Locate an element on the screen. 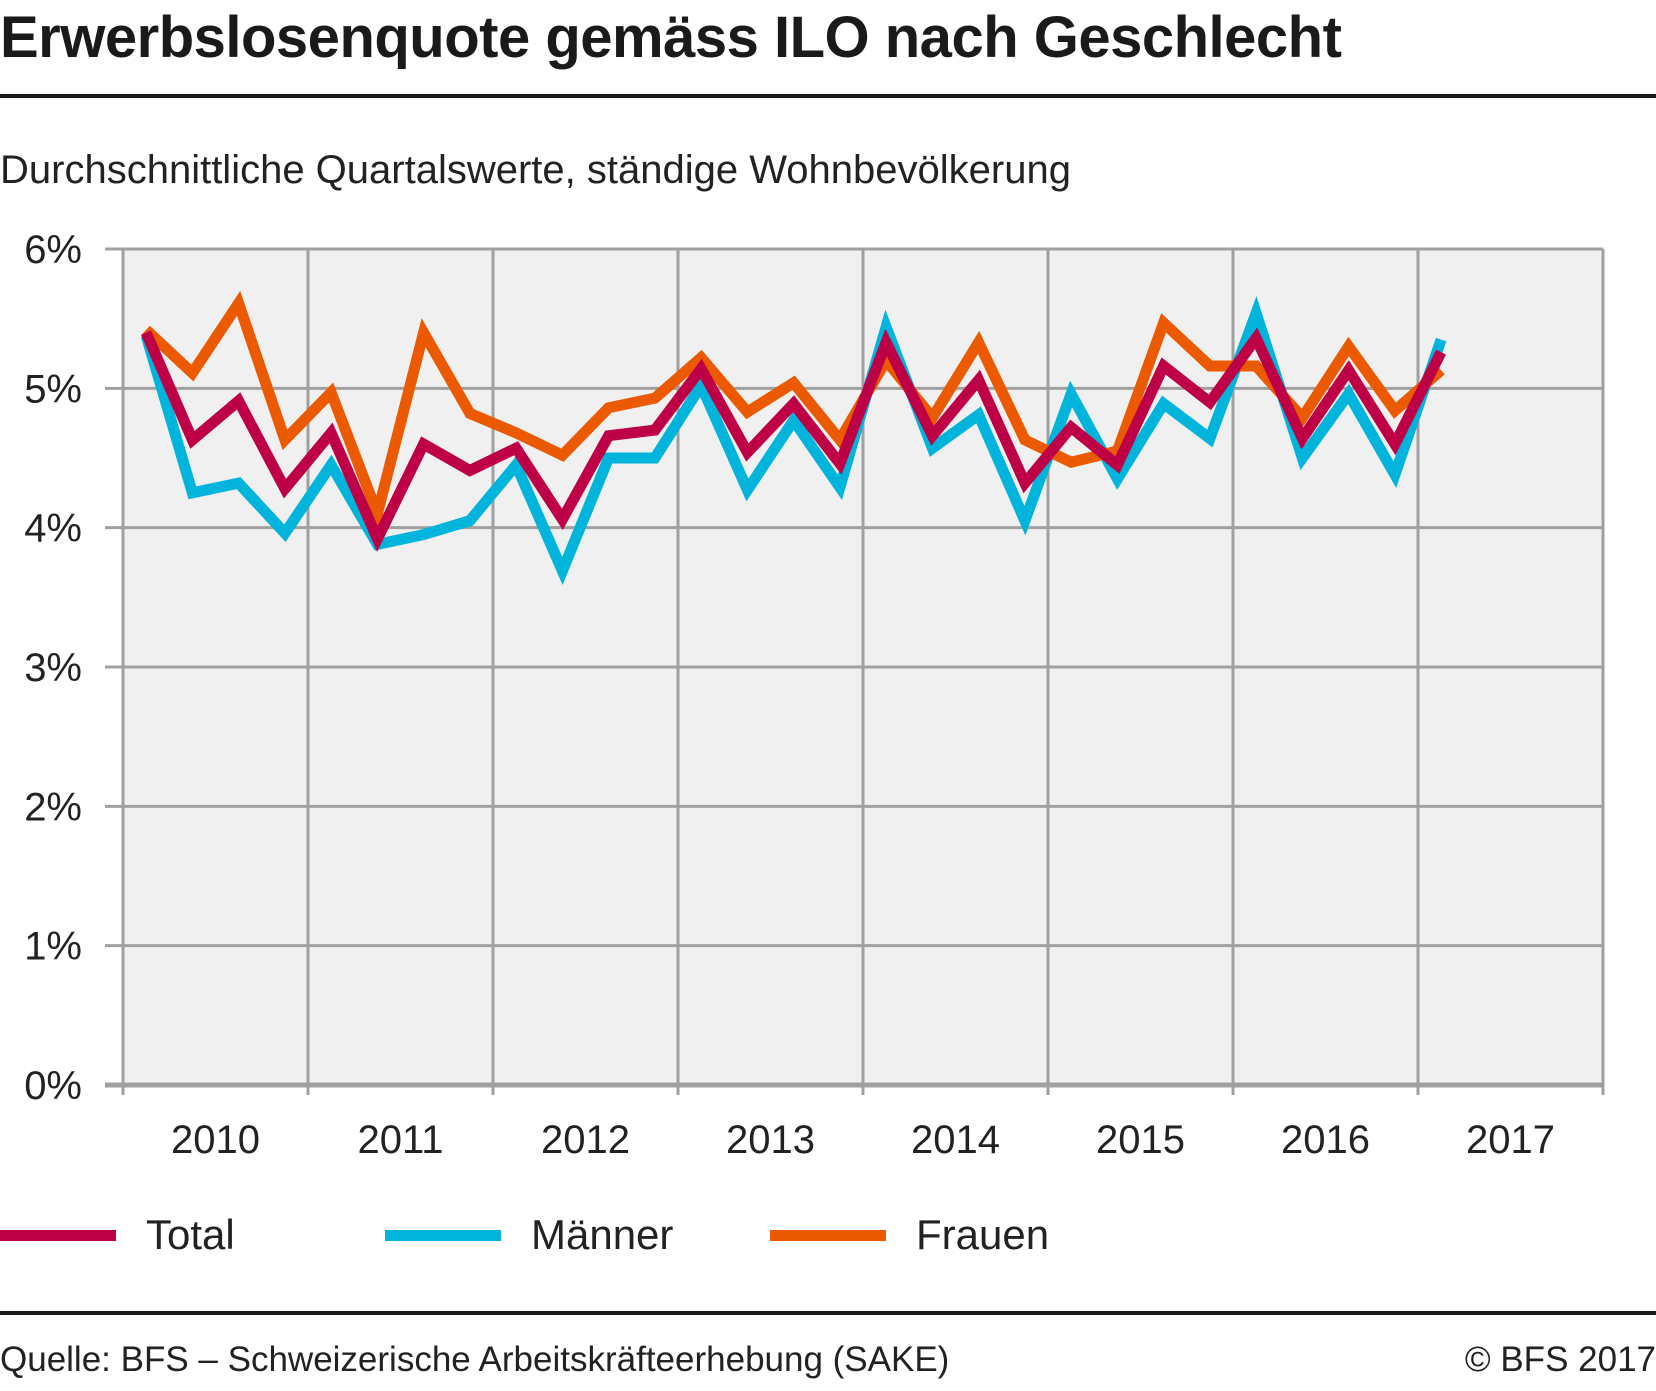  y-tick-label: 6% is located at coordinates (53, 250).